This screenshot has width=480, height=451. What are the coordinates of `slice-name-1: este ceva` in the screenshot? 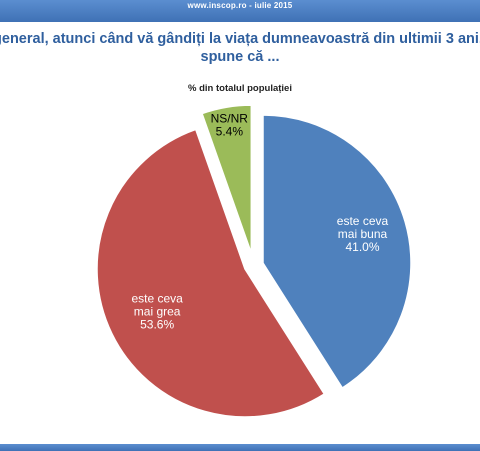 It's located at (157, 299).